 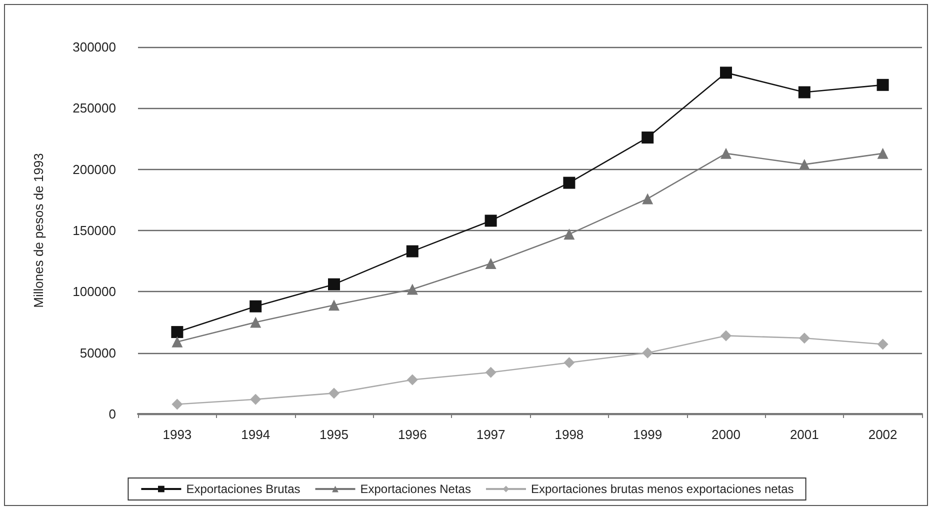 I want to click on x-tick-label: 1999, so click(x=647, y=434).